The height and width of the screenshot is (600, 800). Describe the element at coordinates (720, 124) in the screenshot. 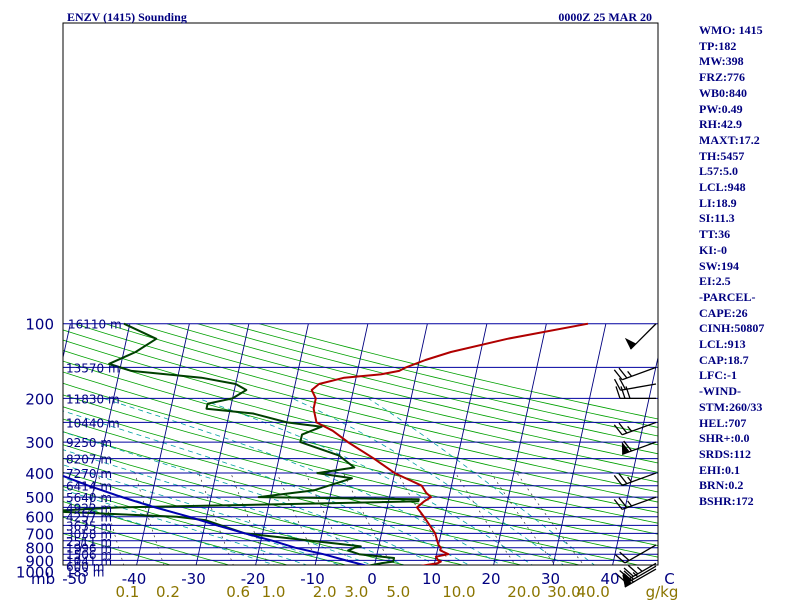

I see `index-item: RH:42.9` at that location.